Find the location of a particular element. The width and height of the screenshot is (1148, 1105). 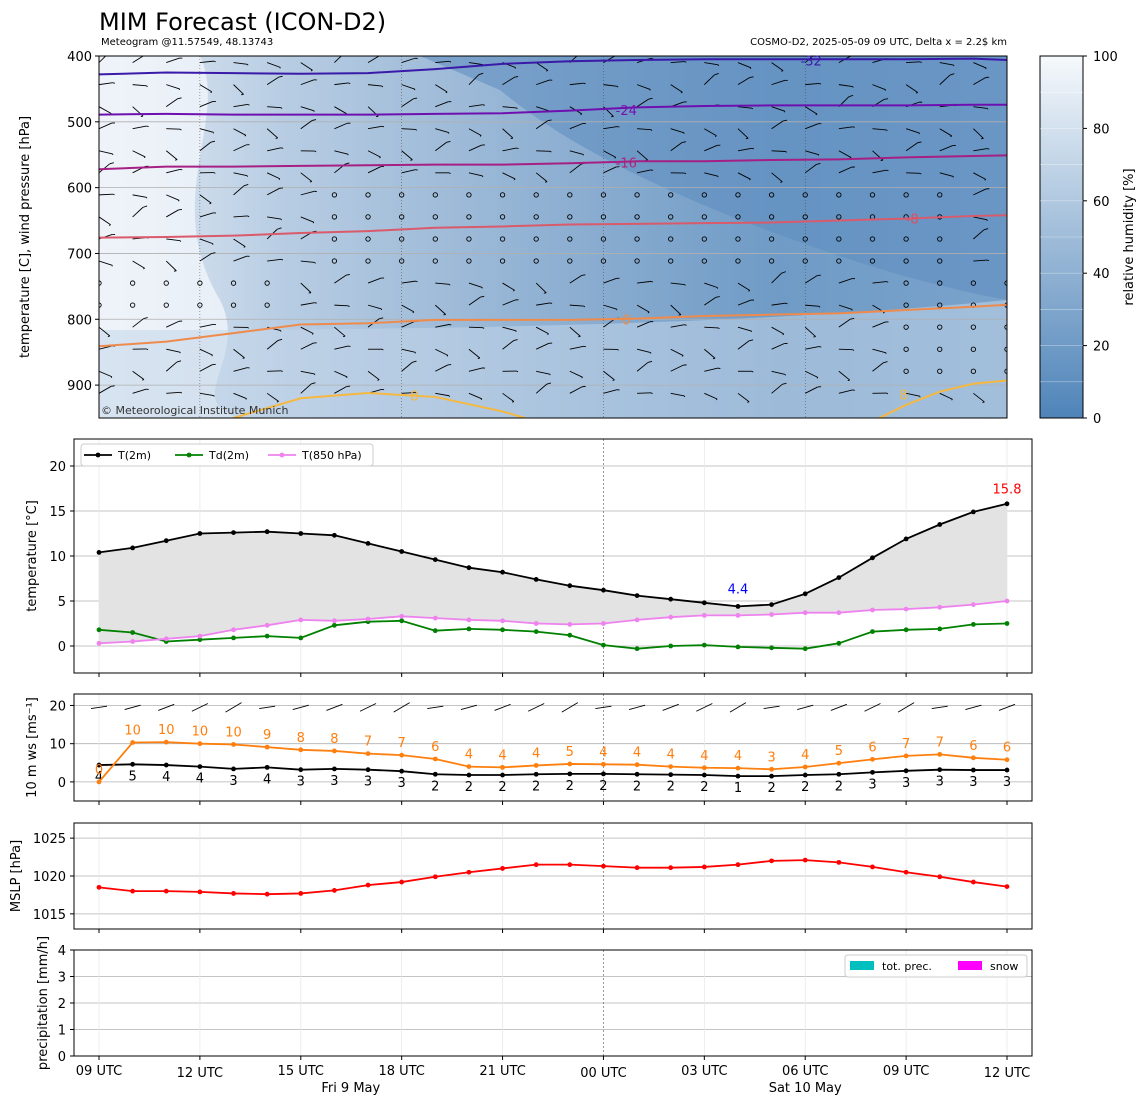

wind-mean-value-label: 1 is located at coordinates (738, 788).